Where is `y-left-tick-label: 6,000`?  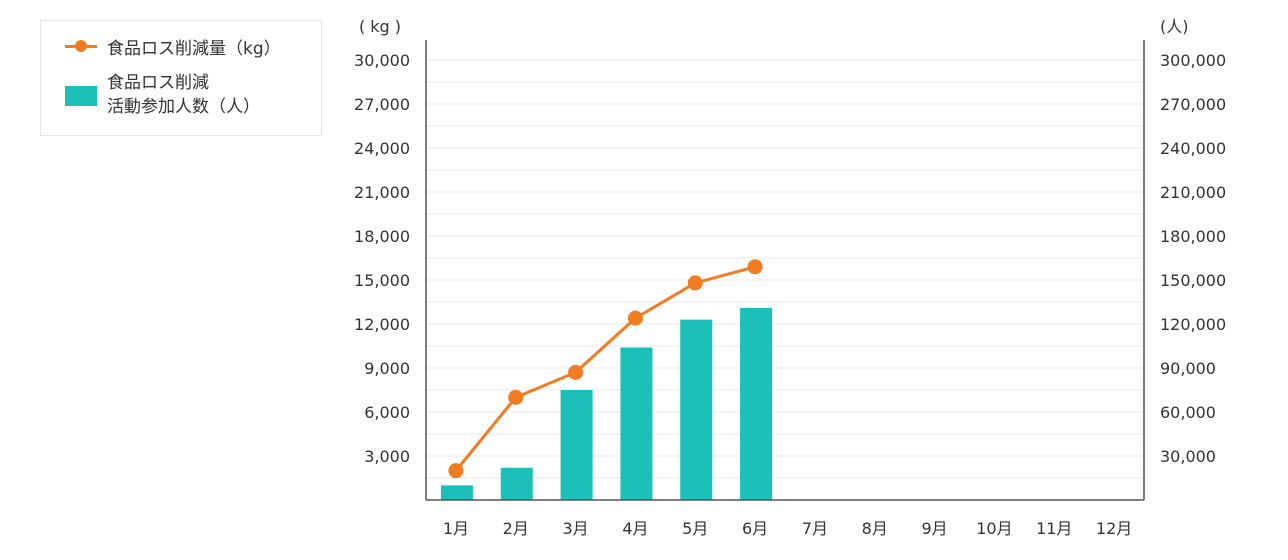
y-left-tick-label: 6,000 is located at coordinates (387, 412).